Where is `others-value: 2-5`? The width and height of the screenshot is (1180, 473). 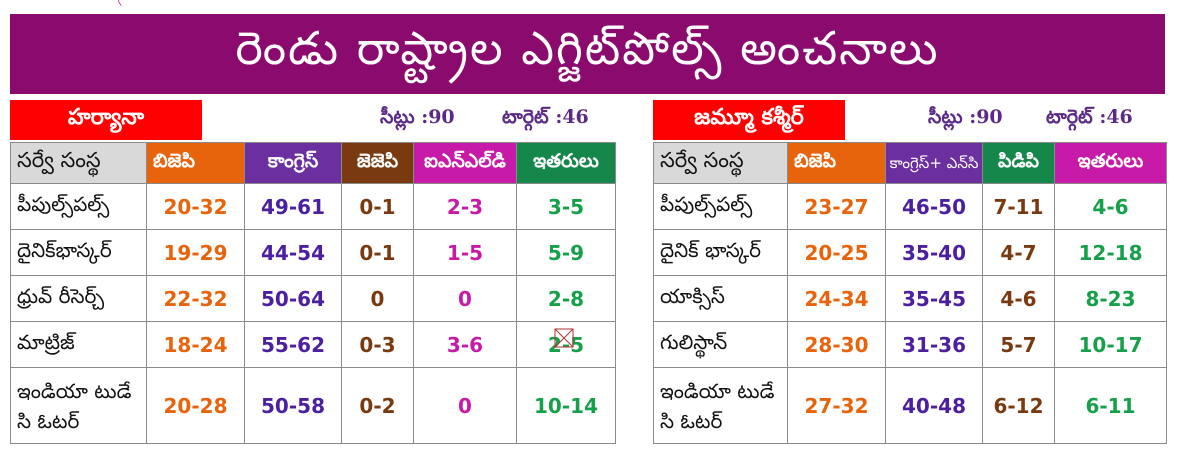
others-value: 2-5 is located at coordinates (566, 344).